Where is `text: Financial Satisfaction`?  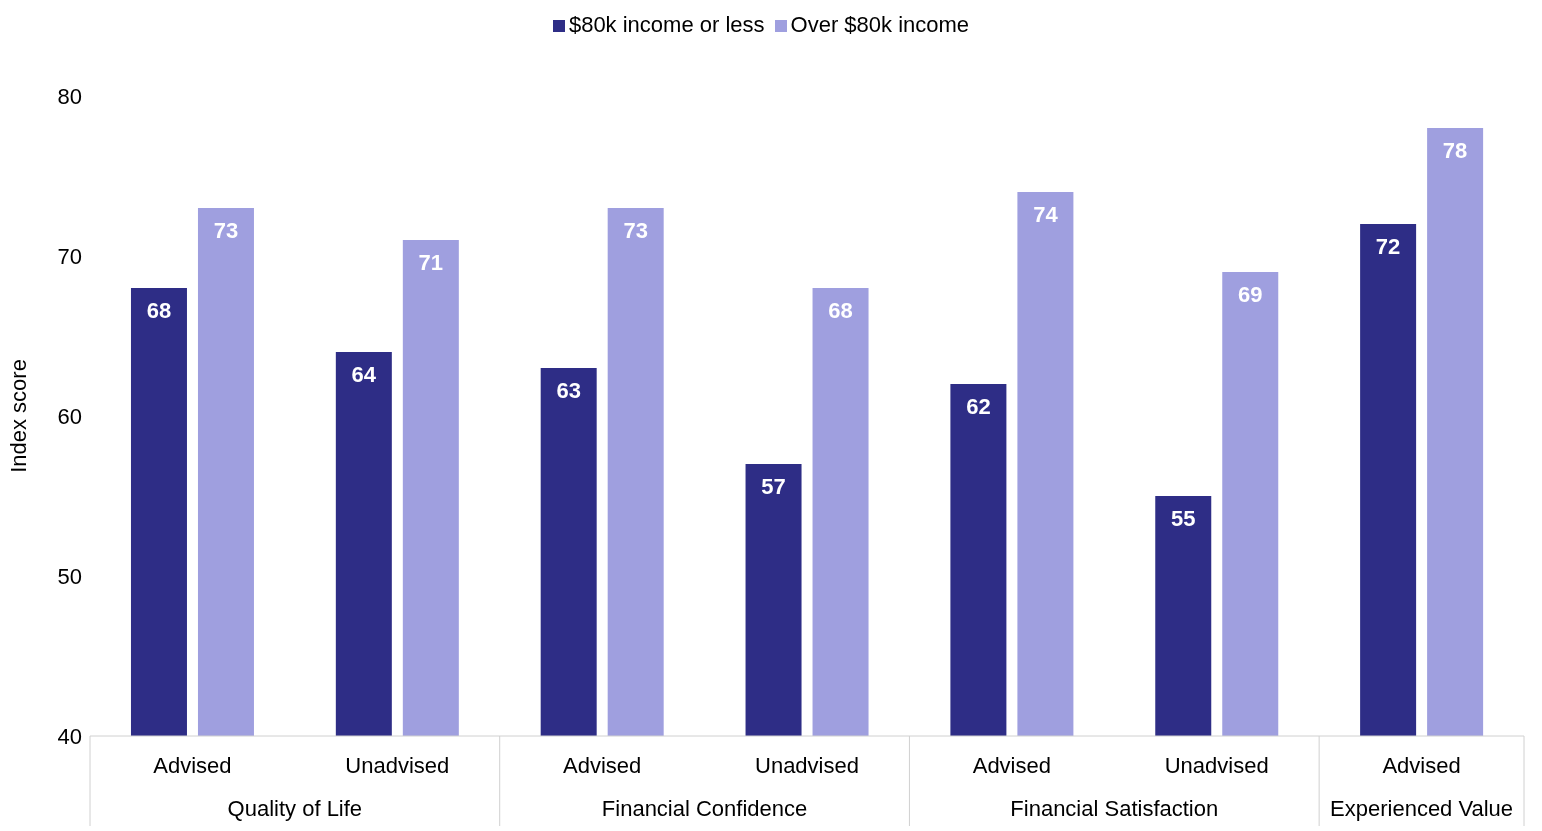
text: Financial Satisfaction is located at coordinates (1114, 808).